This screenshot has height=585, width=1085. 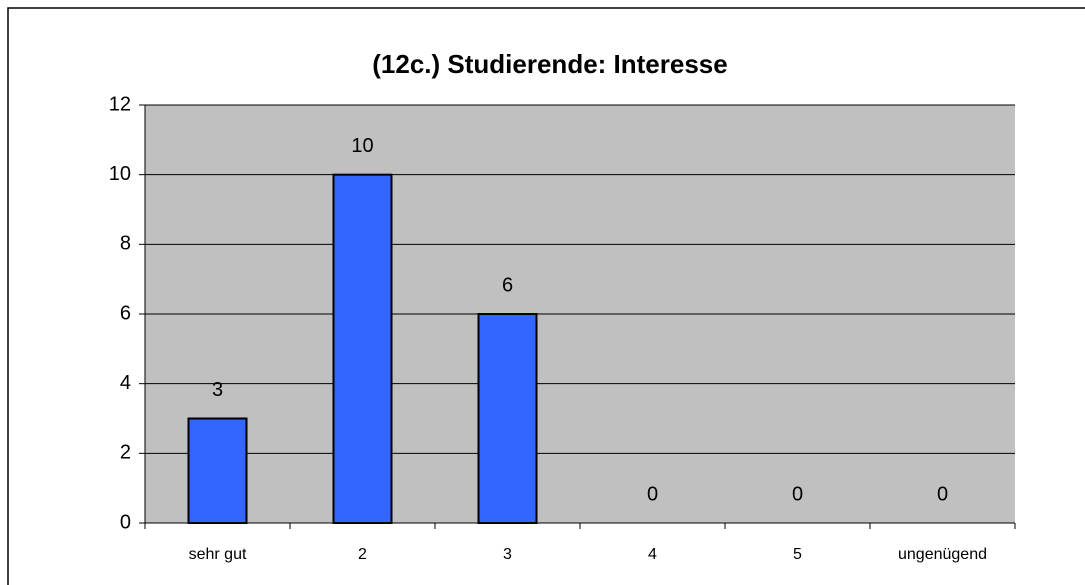 I want to click on x-tick-label: 5, so click(x=797, y=554).